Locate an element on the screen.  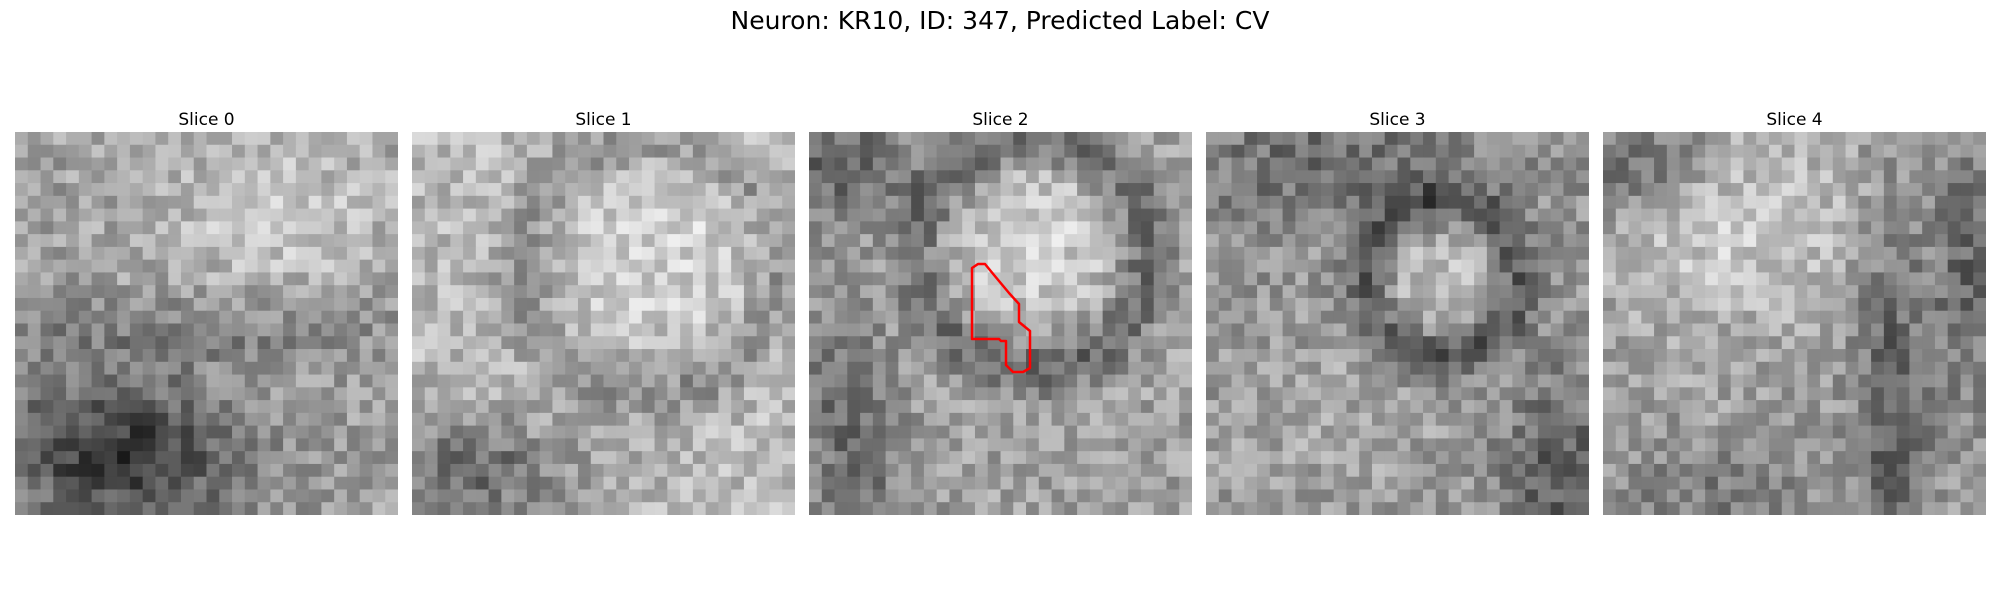
slice-panel-2: Slice 2 is located at coordinates (1000, 311).